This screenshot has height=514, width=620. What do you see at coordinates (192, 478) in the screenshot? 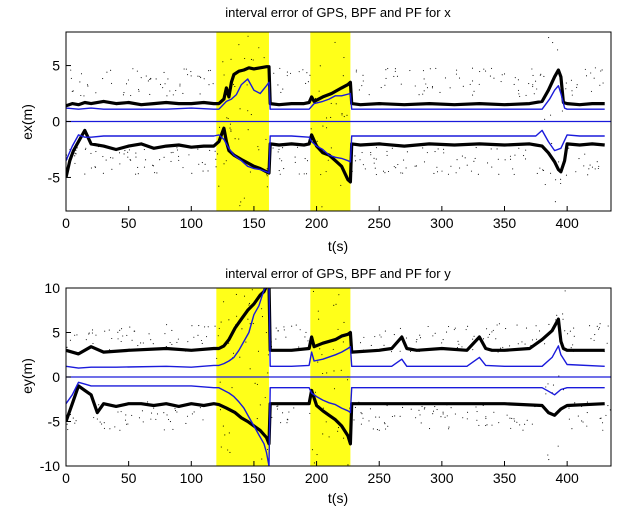
I see `x-tick-label: 100` at bounding box center [192, 478].